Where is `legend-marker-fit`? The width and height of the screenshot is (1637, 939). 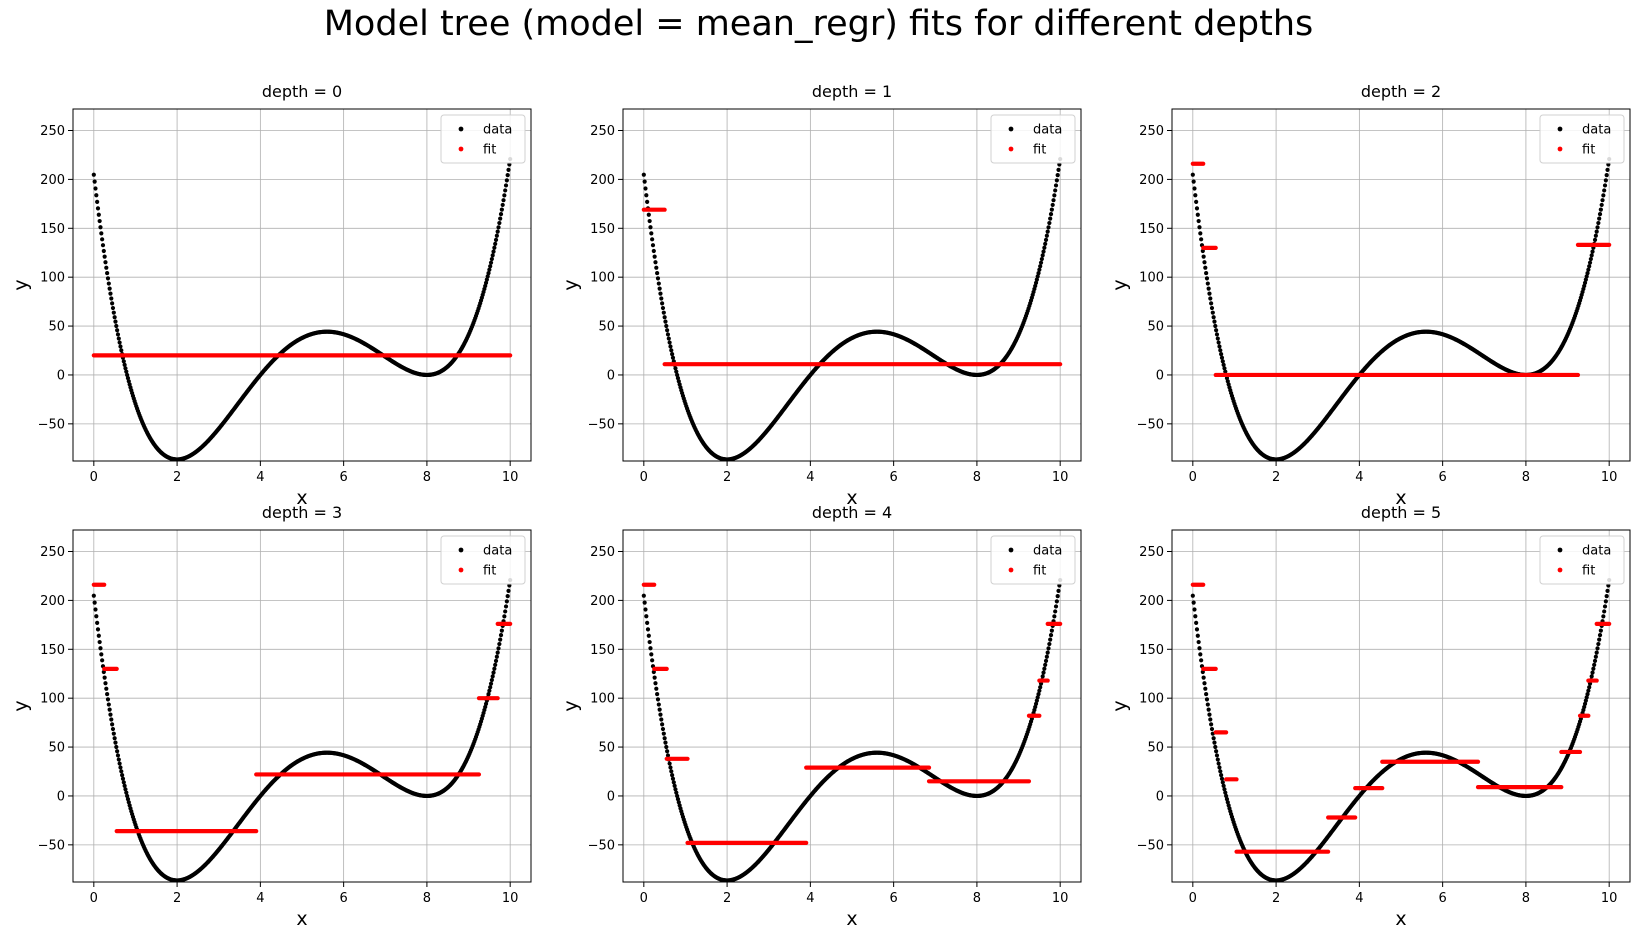
legend-marker-fit is located at coordinates (1560, 149).